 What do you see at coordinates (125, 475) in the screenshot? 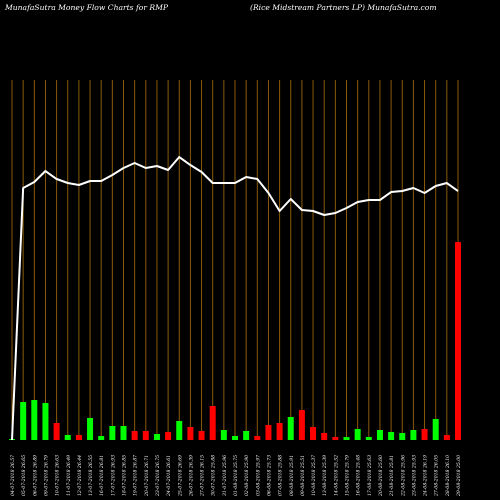
I see `x-axis-label: 18-07-2018 26.85` at bounding box center [125, 475].